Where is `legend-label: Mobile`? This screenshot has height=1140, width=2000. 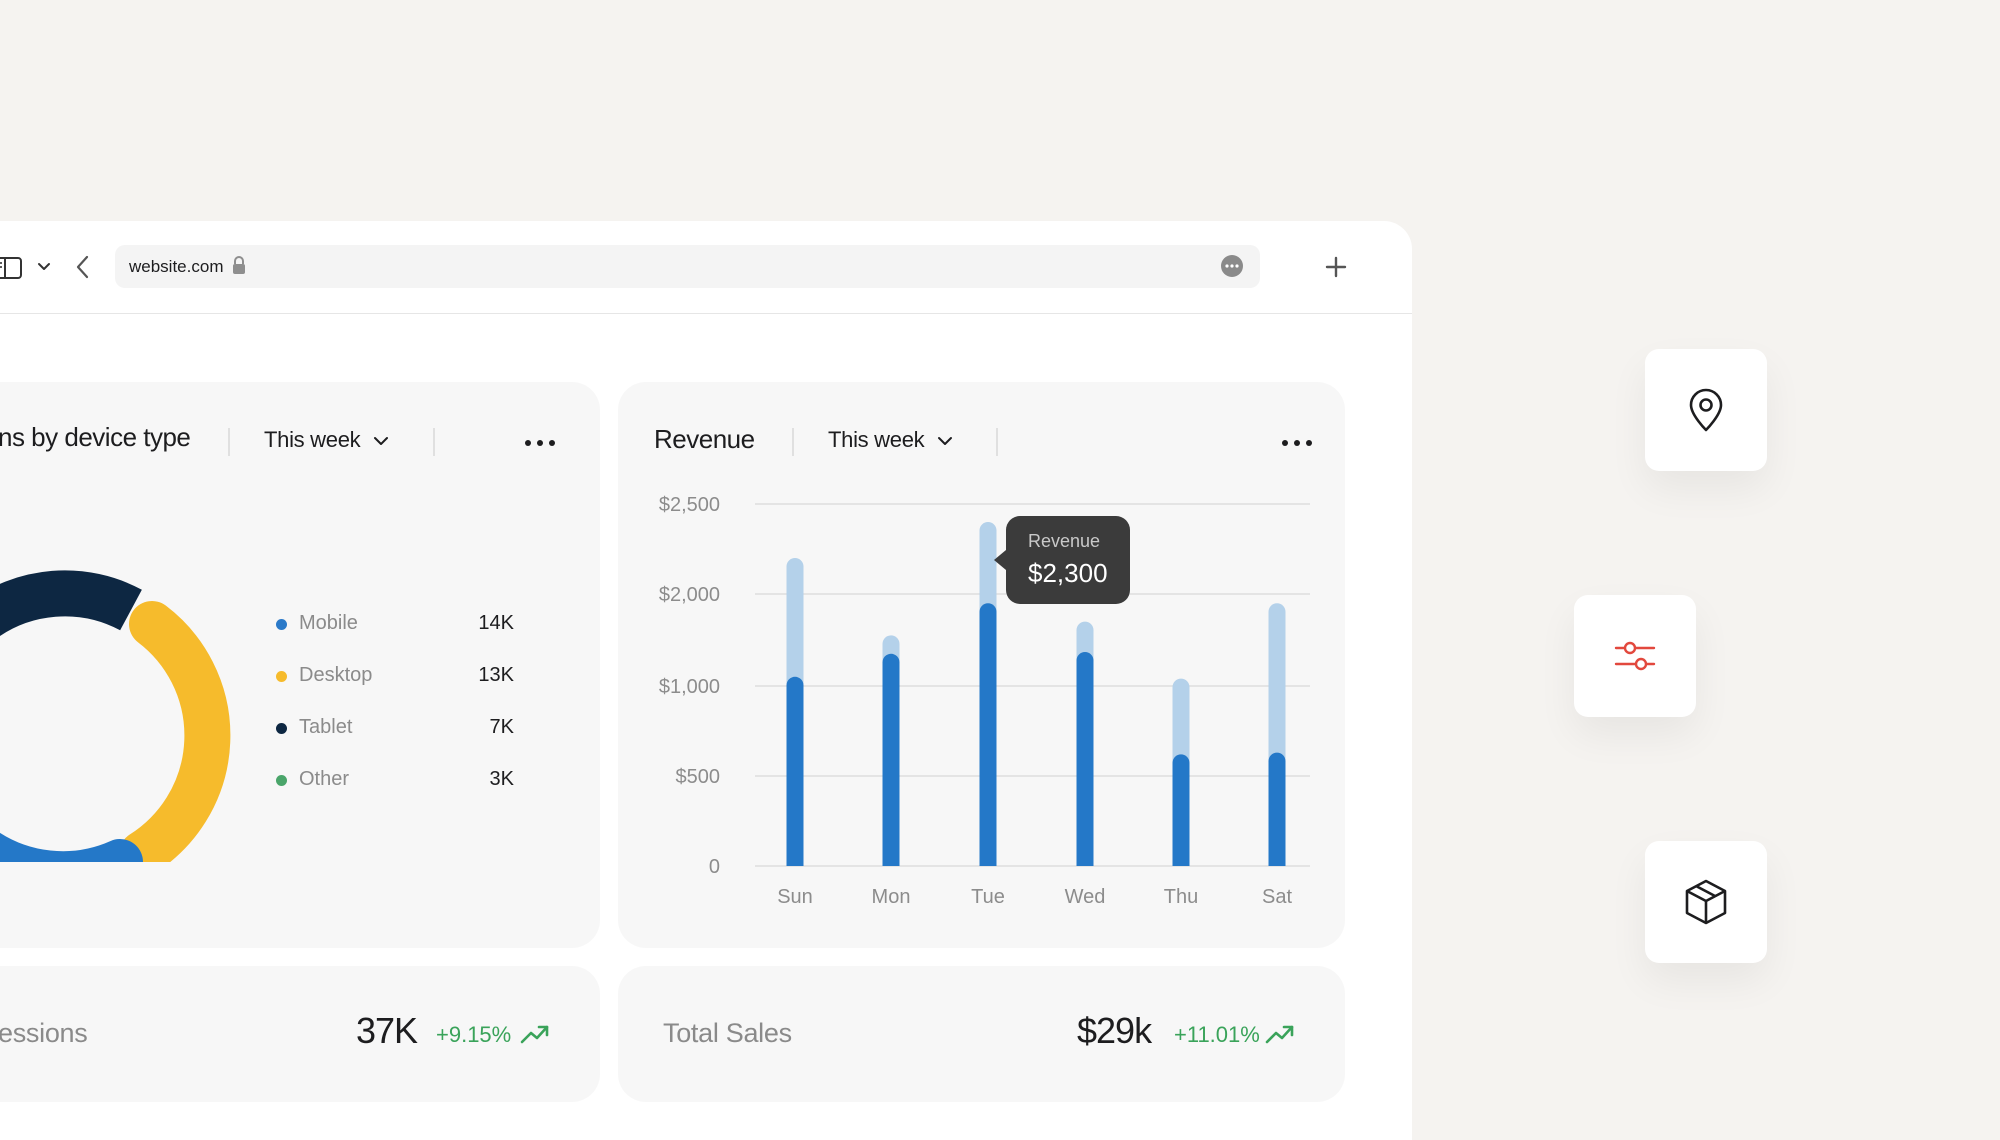 legend-label: Mobile is located at coordinates (328, 623).